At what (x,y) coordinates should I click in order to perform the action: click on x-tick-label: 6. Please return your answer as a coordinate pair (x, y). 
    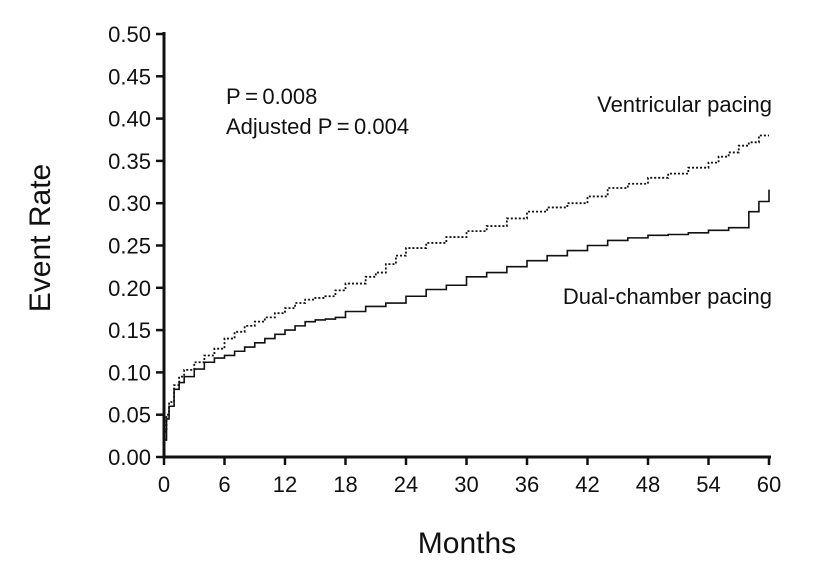
    Looking at the image, I should click on (224, 484).